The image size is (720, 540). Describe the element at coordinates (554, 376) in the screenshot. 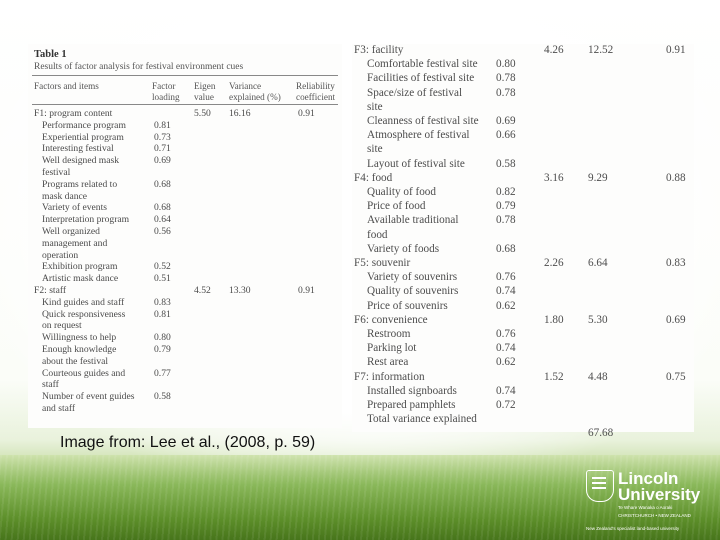

I see `eigen-value: 1.52` at that location.